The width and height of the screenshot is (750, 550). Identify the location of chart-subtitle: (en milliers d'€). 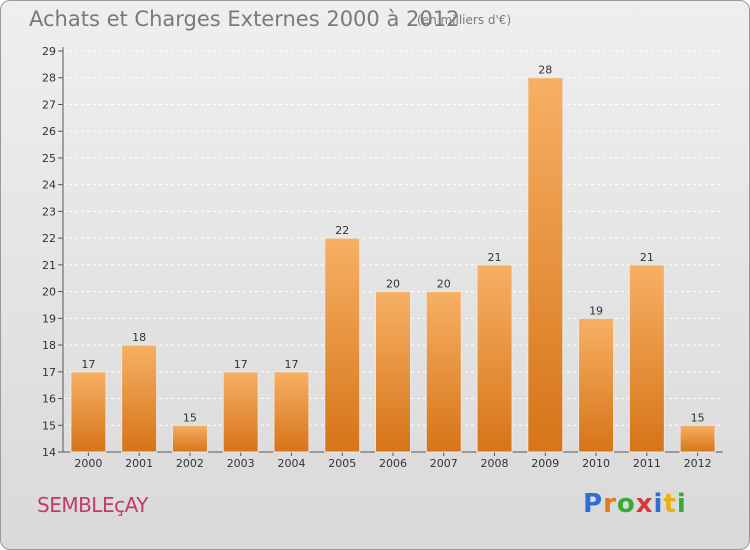
(464, 20).